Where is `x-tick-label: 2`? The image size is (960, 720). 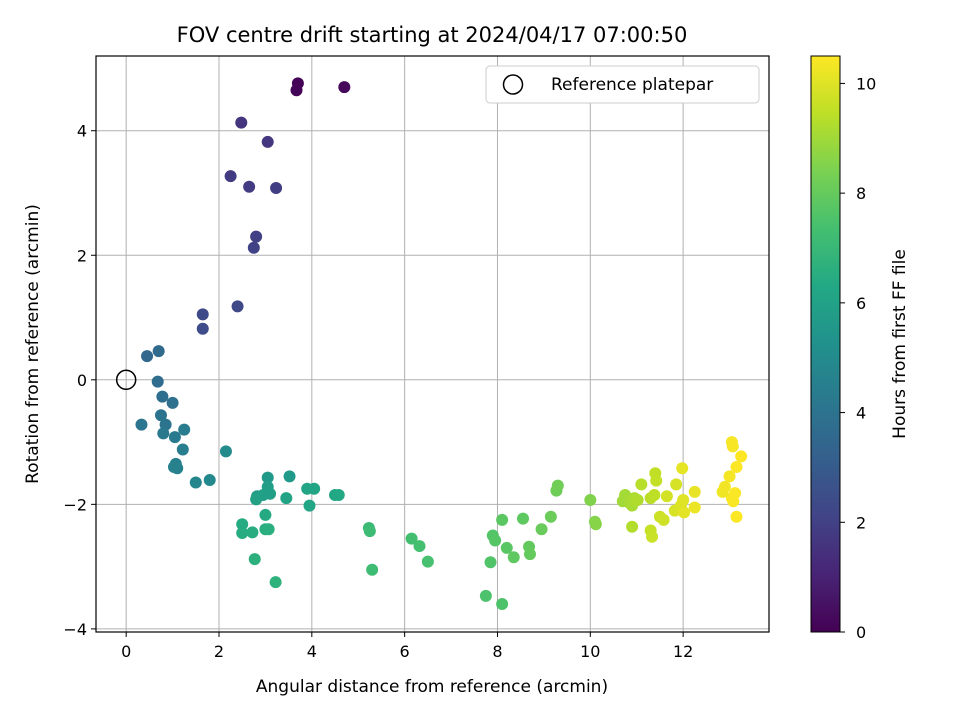
x-tick-label: 2 is located at coordinates (219, 651).